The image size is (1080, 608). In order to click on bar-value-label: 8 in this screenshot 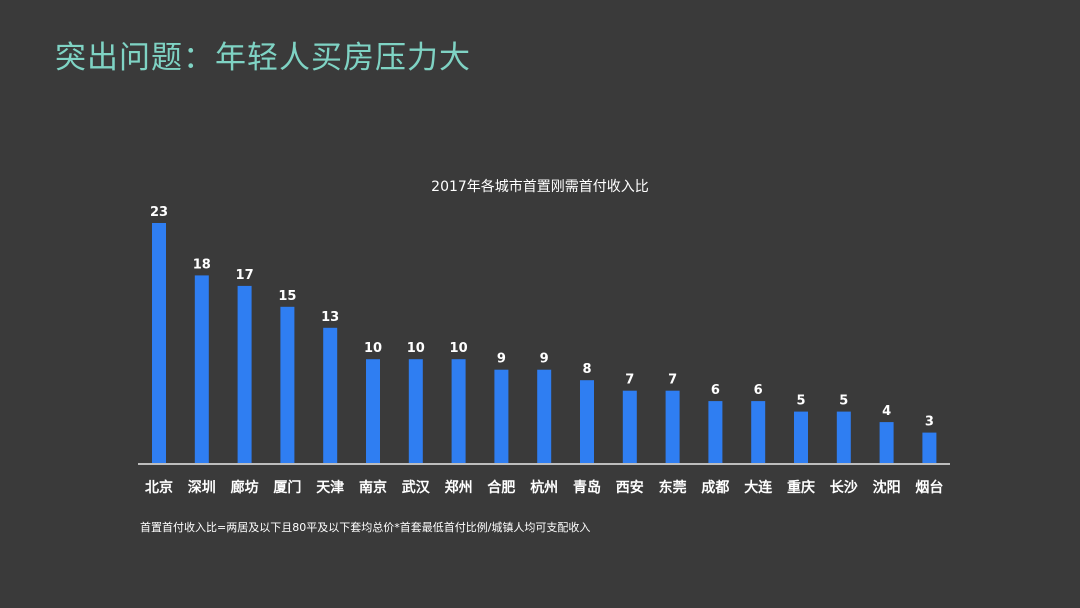, I will do `click(586, 369)`.